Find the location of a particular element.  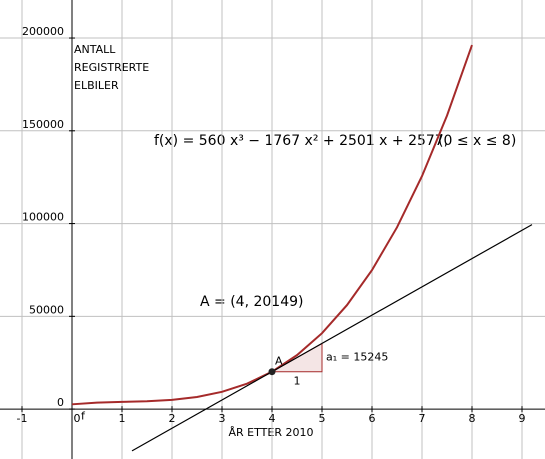

y-tick-label: 0 is located at coordinates (60, 402).